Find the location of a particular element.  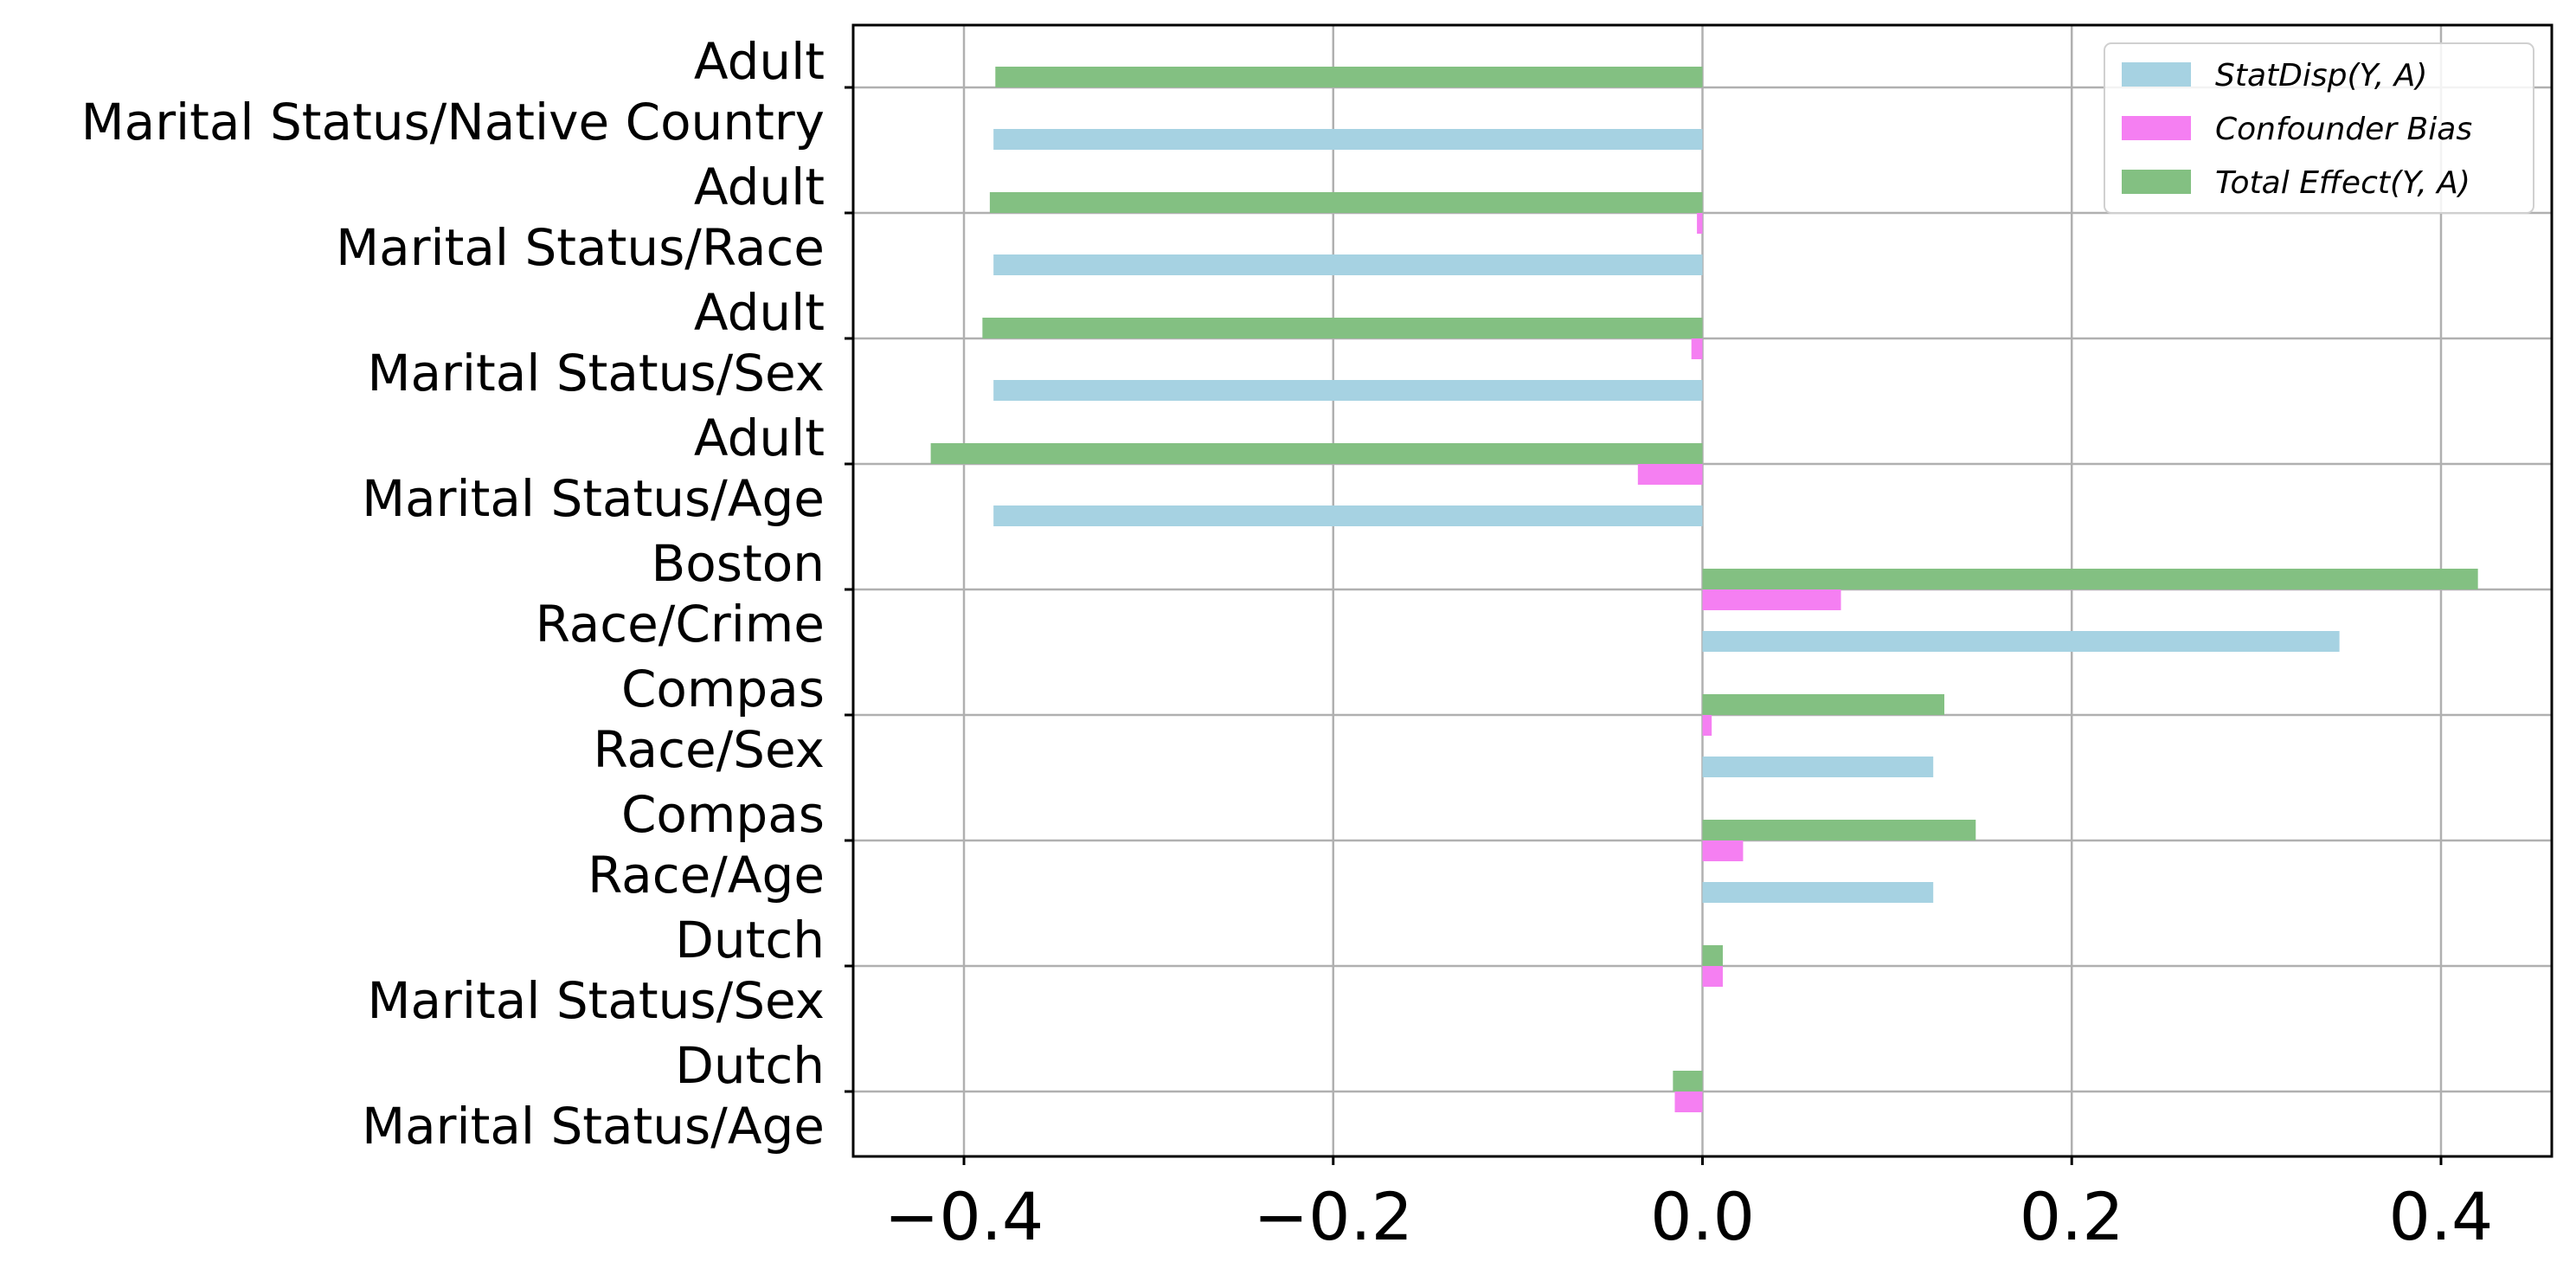

x-tick-labels: −0.4 −0.2 0.0 0.2 0.4 is located at coordinates (1689, 1205).